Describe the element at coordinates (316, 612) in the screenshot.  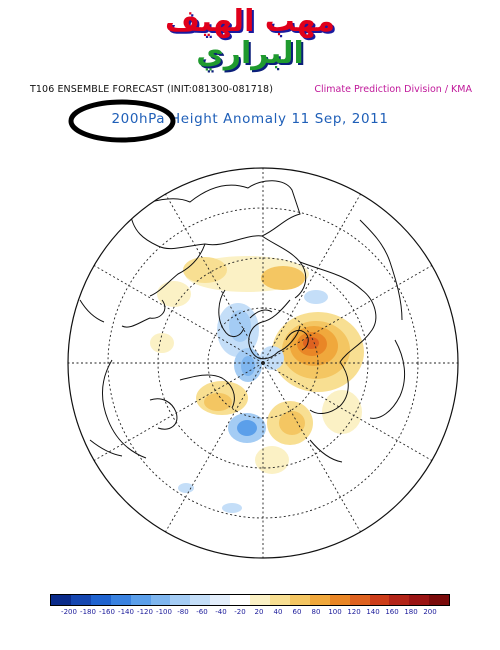
I see `colorbar-tick-label: 80` at that location.